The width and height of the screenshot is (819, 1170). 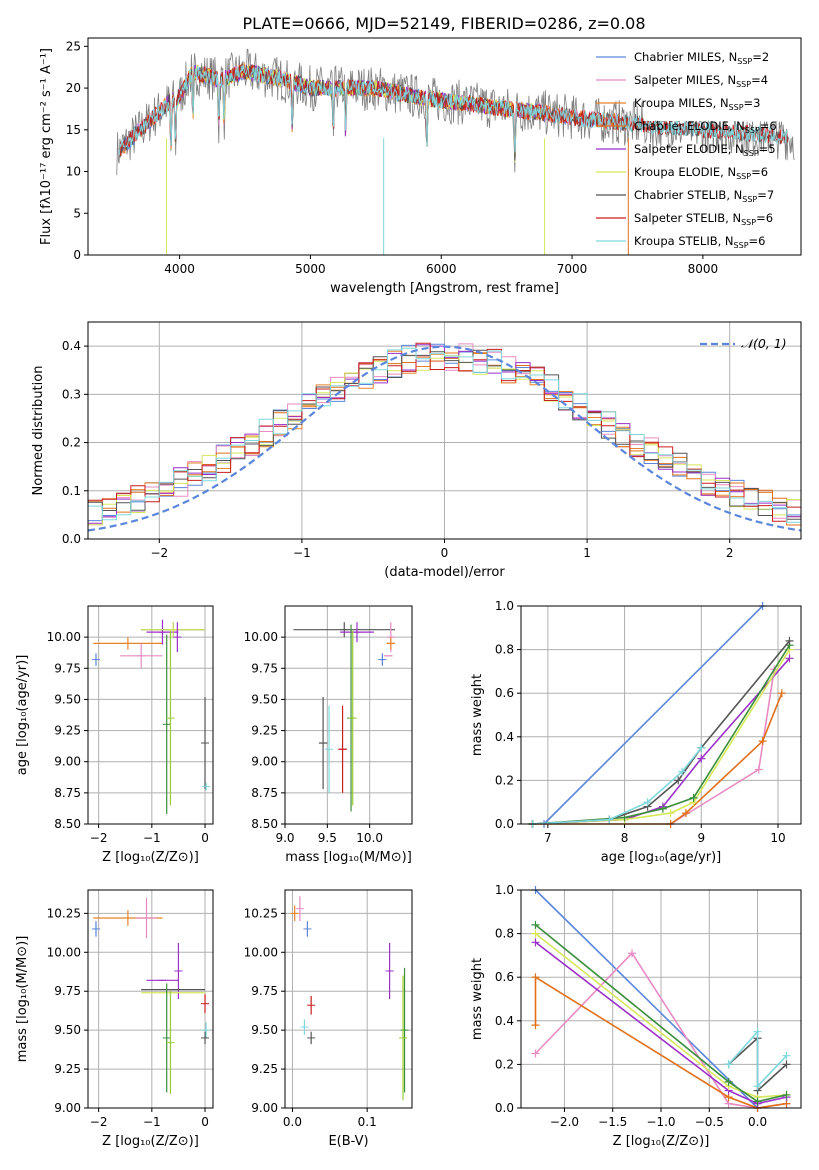 What do you see at coordinates (367, 1122) in the screenshot?
I see `x-tick-label: 0.1` at bounding box center [367, 1122].